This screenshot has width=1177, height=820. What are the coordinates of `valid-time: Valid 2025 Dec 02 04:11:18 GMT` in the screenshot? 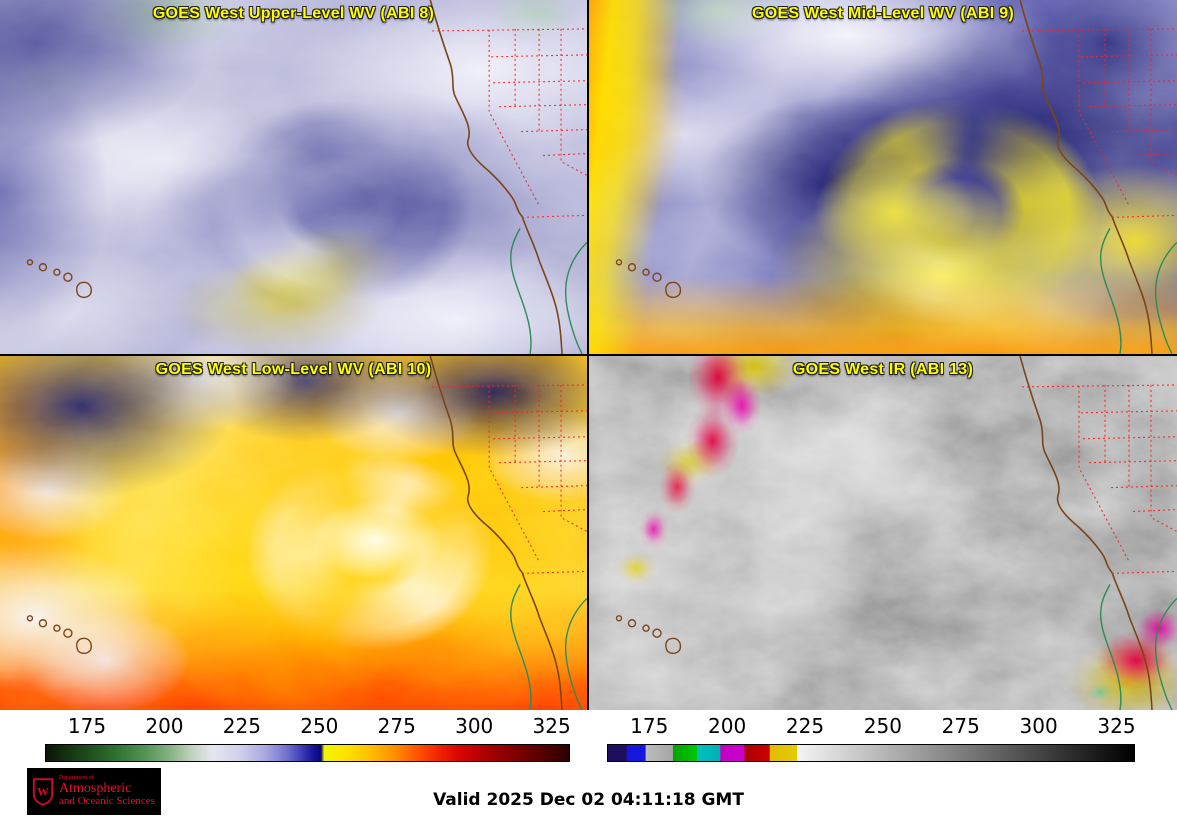 It's located at (588, 800).